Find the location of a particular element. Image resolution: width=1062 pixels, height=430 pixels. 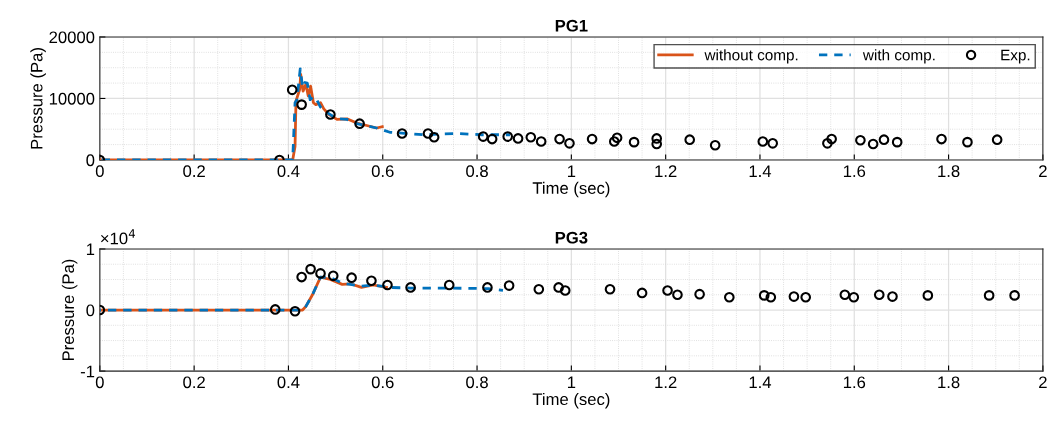

legend-label: without comp. is located at coordinates (751, 56).